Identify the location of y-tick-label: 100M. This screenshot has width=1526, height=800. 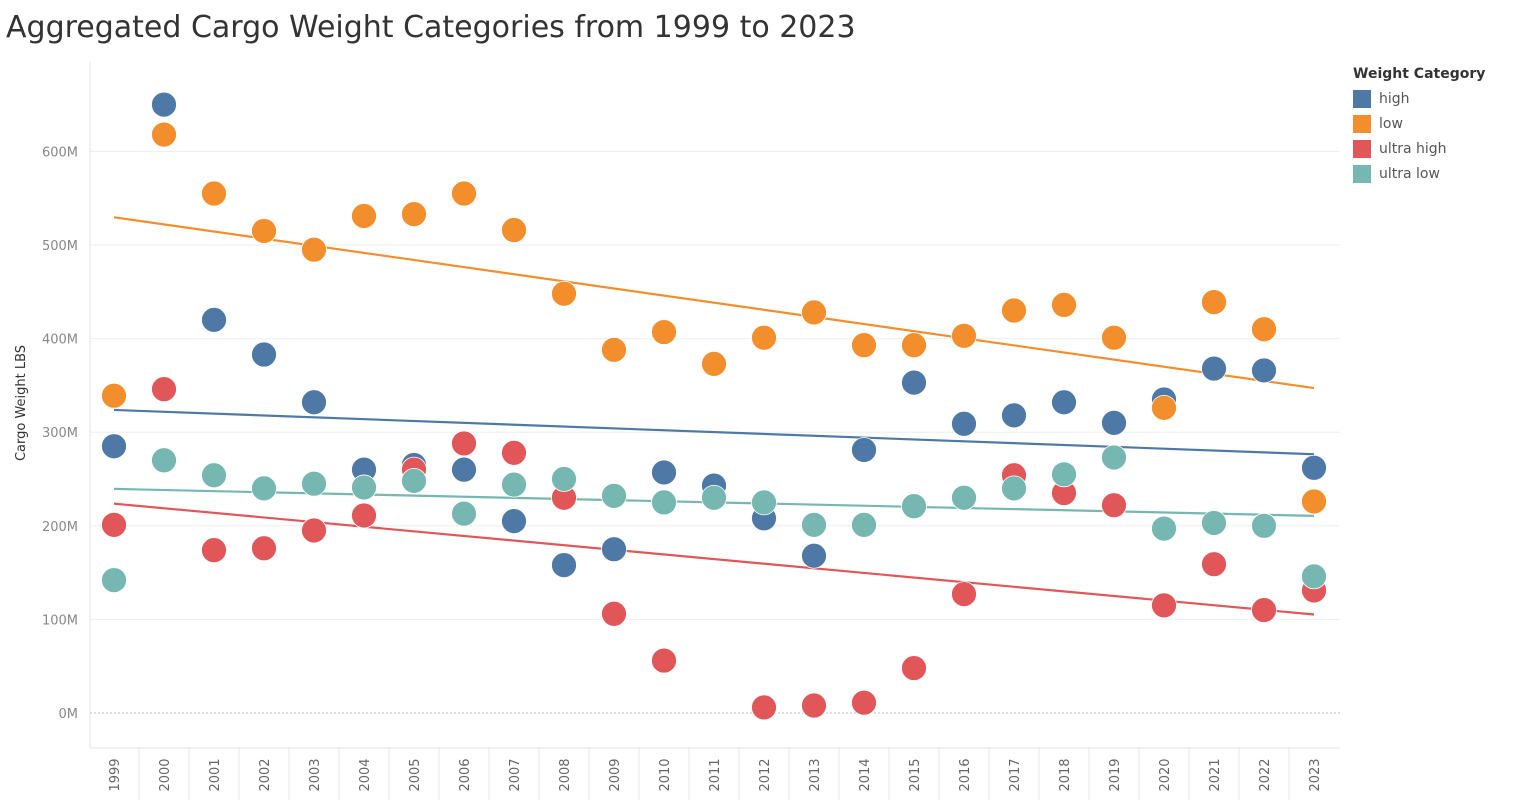
(60, 620).